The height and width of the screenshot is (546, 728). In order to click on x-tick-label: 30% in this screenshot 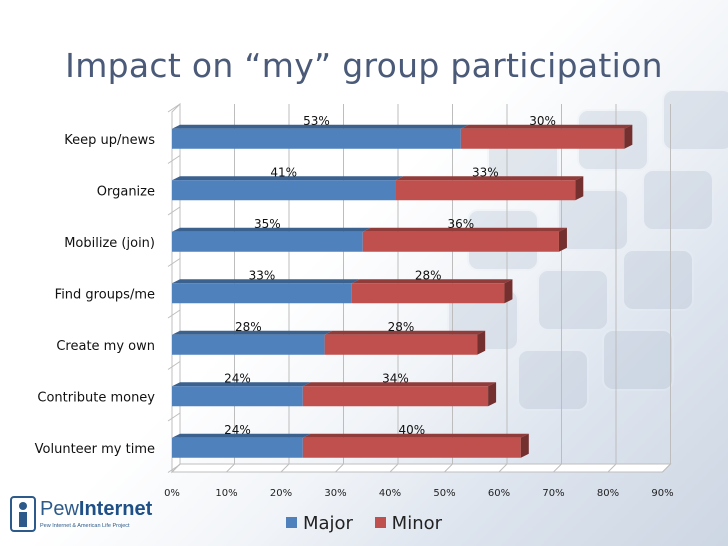, I will do `click(335, 493)`.